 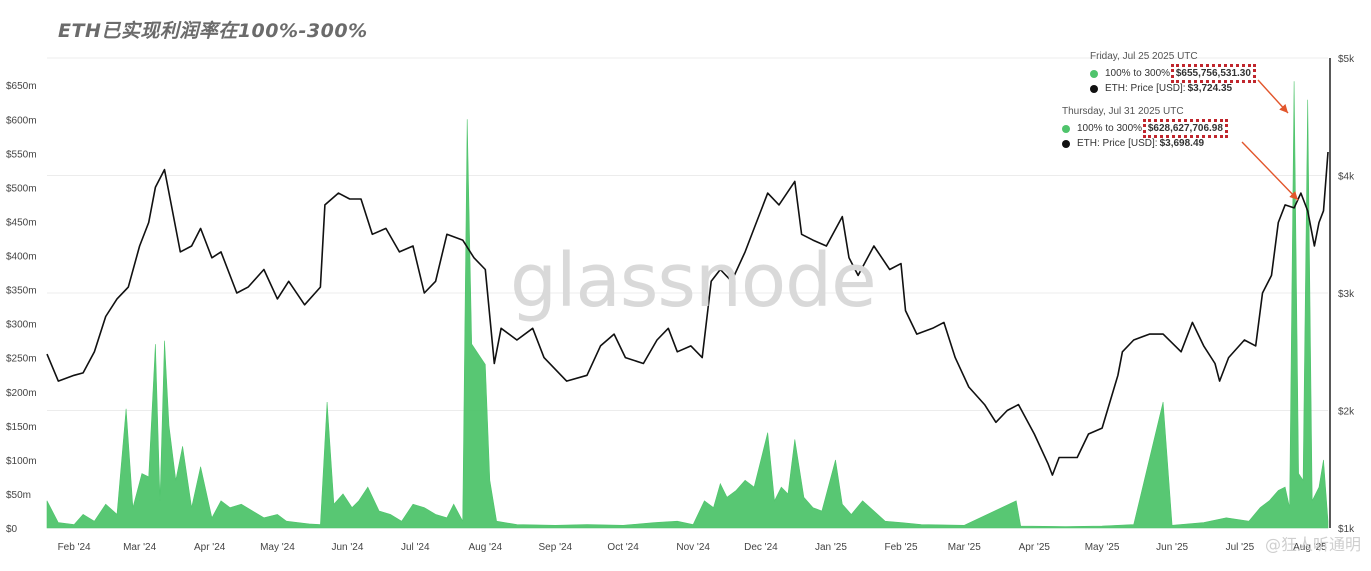 What do you see at coordinates (1346, 529) in the screenshot?
I see `y-right-tick-label: $1k` at bounding box center [1346, 529].